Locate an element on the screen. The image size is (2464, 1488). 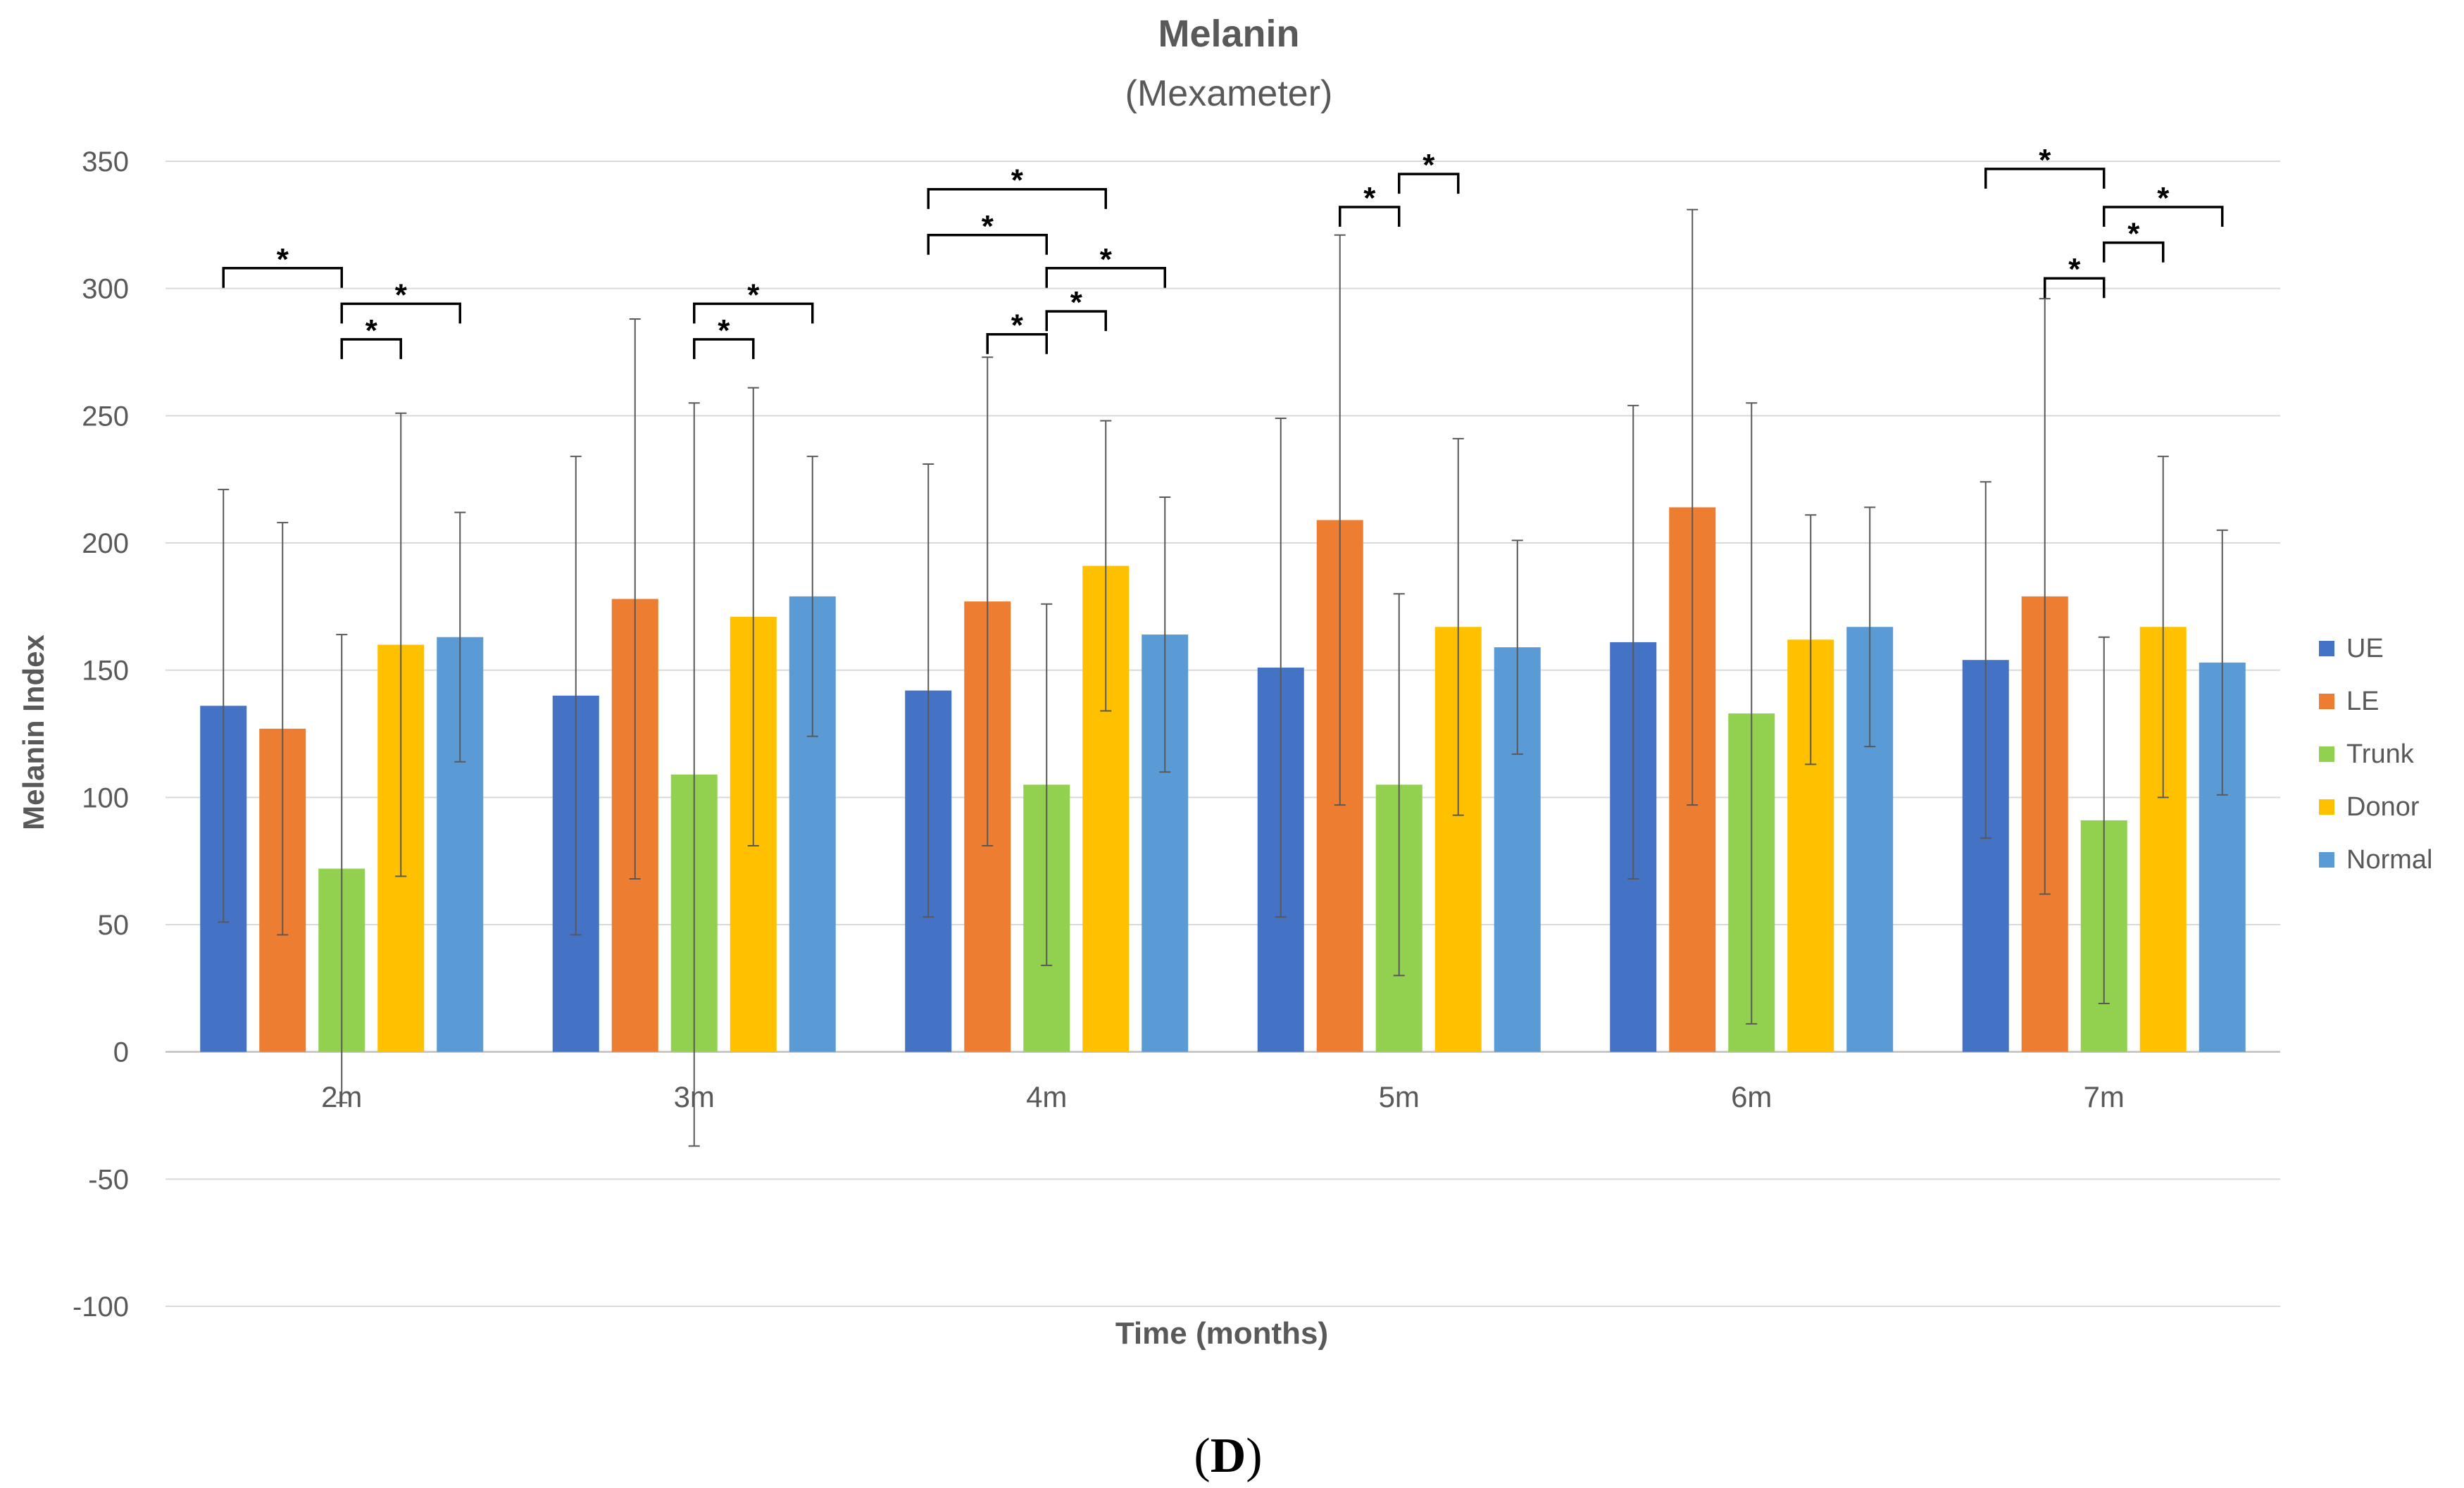
x-tick-label: 7m is located at coordinates (2104, 1096).